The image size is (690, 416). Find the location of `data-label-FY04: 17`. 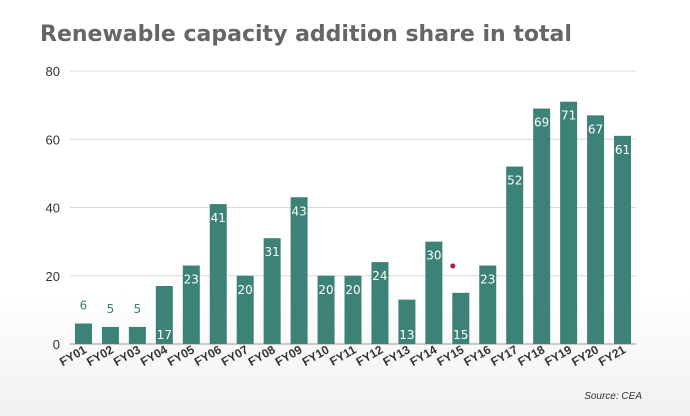

data-label-FY04: 17 is located at coordinates (164, 335).